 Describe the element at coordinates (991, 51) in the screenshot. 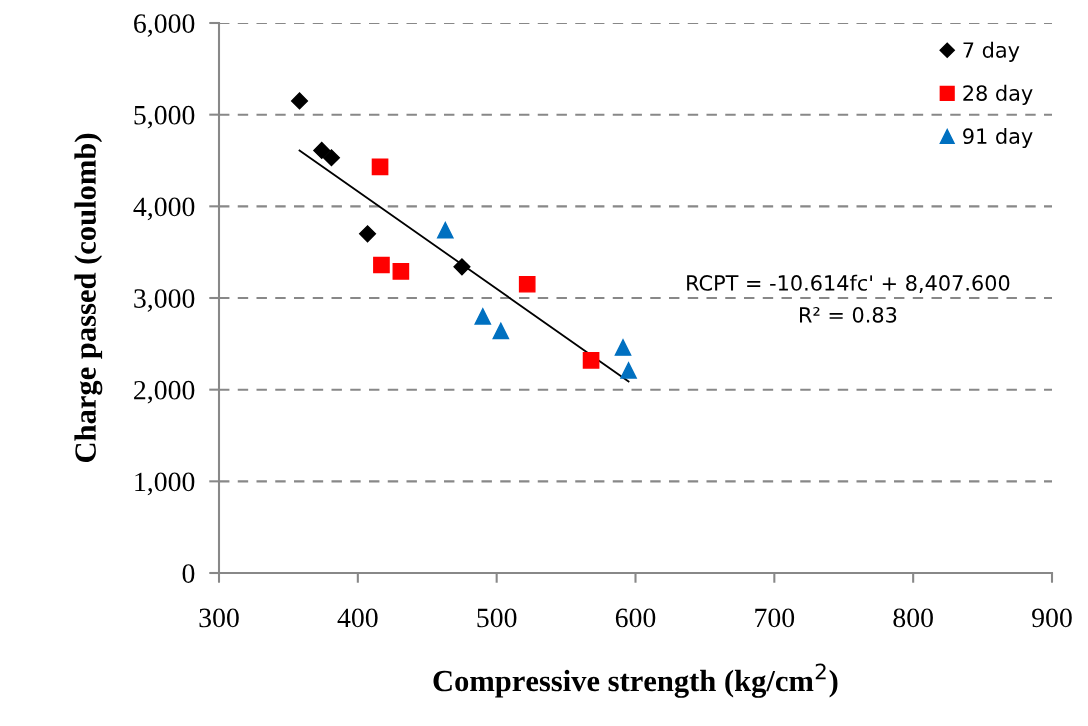

I see `legend-label: 7 day` at that location.